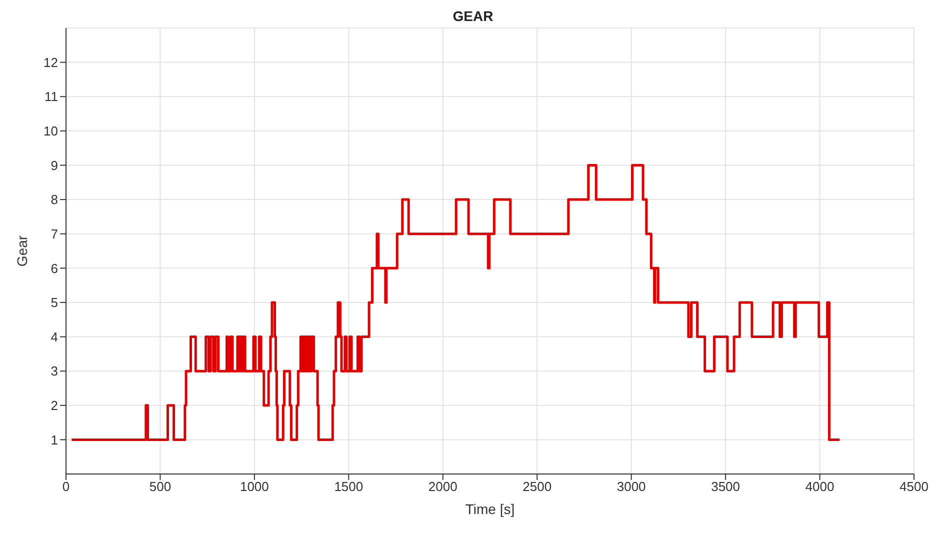 Image resolution: width=945 pixels, height=534 pixels. Describe the element at coordinates (54, 371) in the screenshot. I see `y-tick-label: 3` at that location.